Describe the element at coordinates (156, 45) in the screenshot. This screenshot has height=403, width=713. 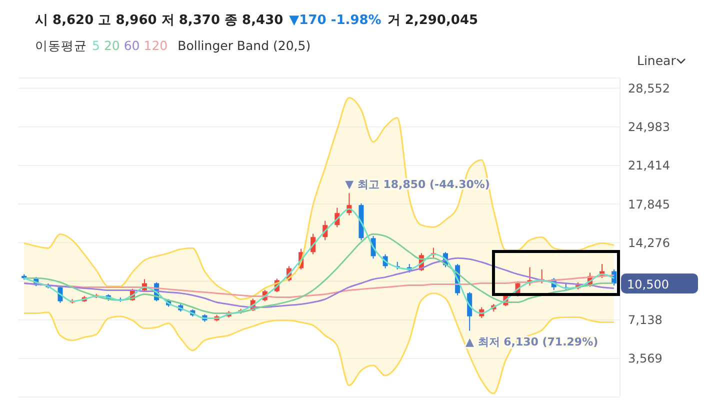
I see `text: 120` at that location.